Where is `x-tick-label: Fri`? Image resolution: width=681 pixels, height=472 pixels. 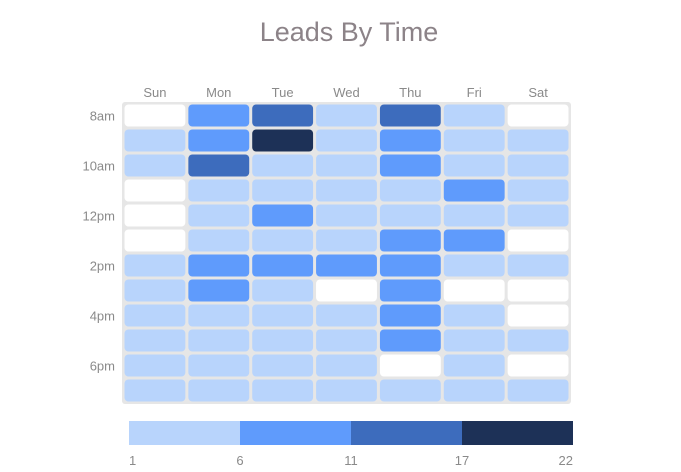 x-tick-label: Fri is located at coordinates (474, 92).